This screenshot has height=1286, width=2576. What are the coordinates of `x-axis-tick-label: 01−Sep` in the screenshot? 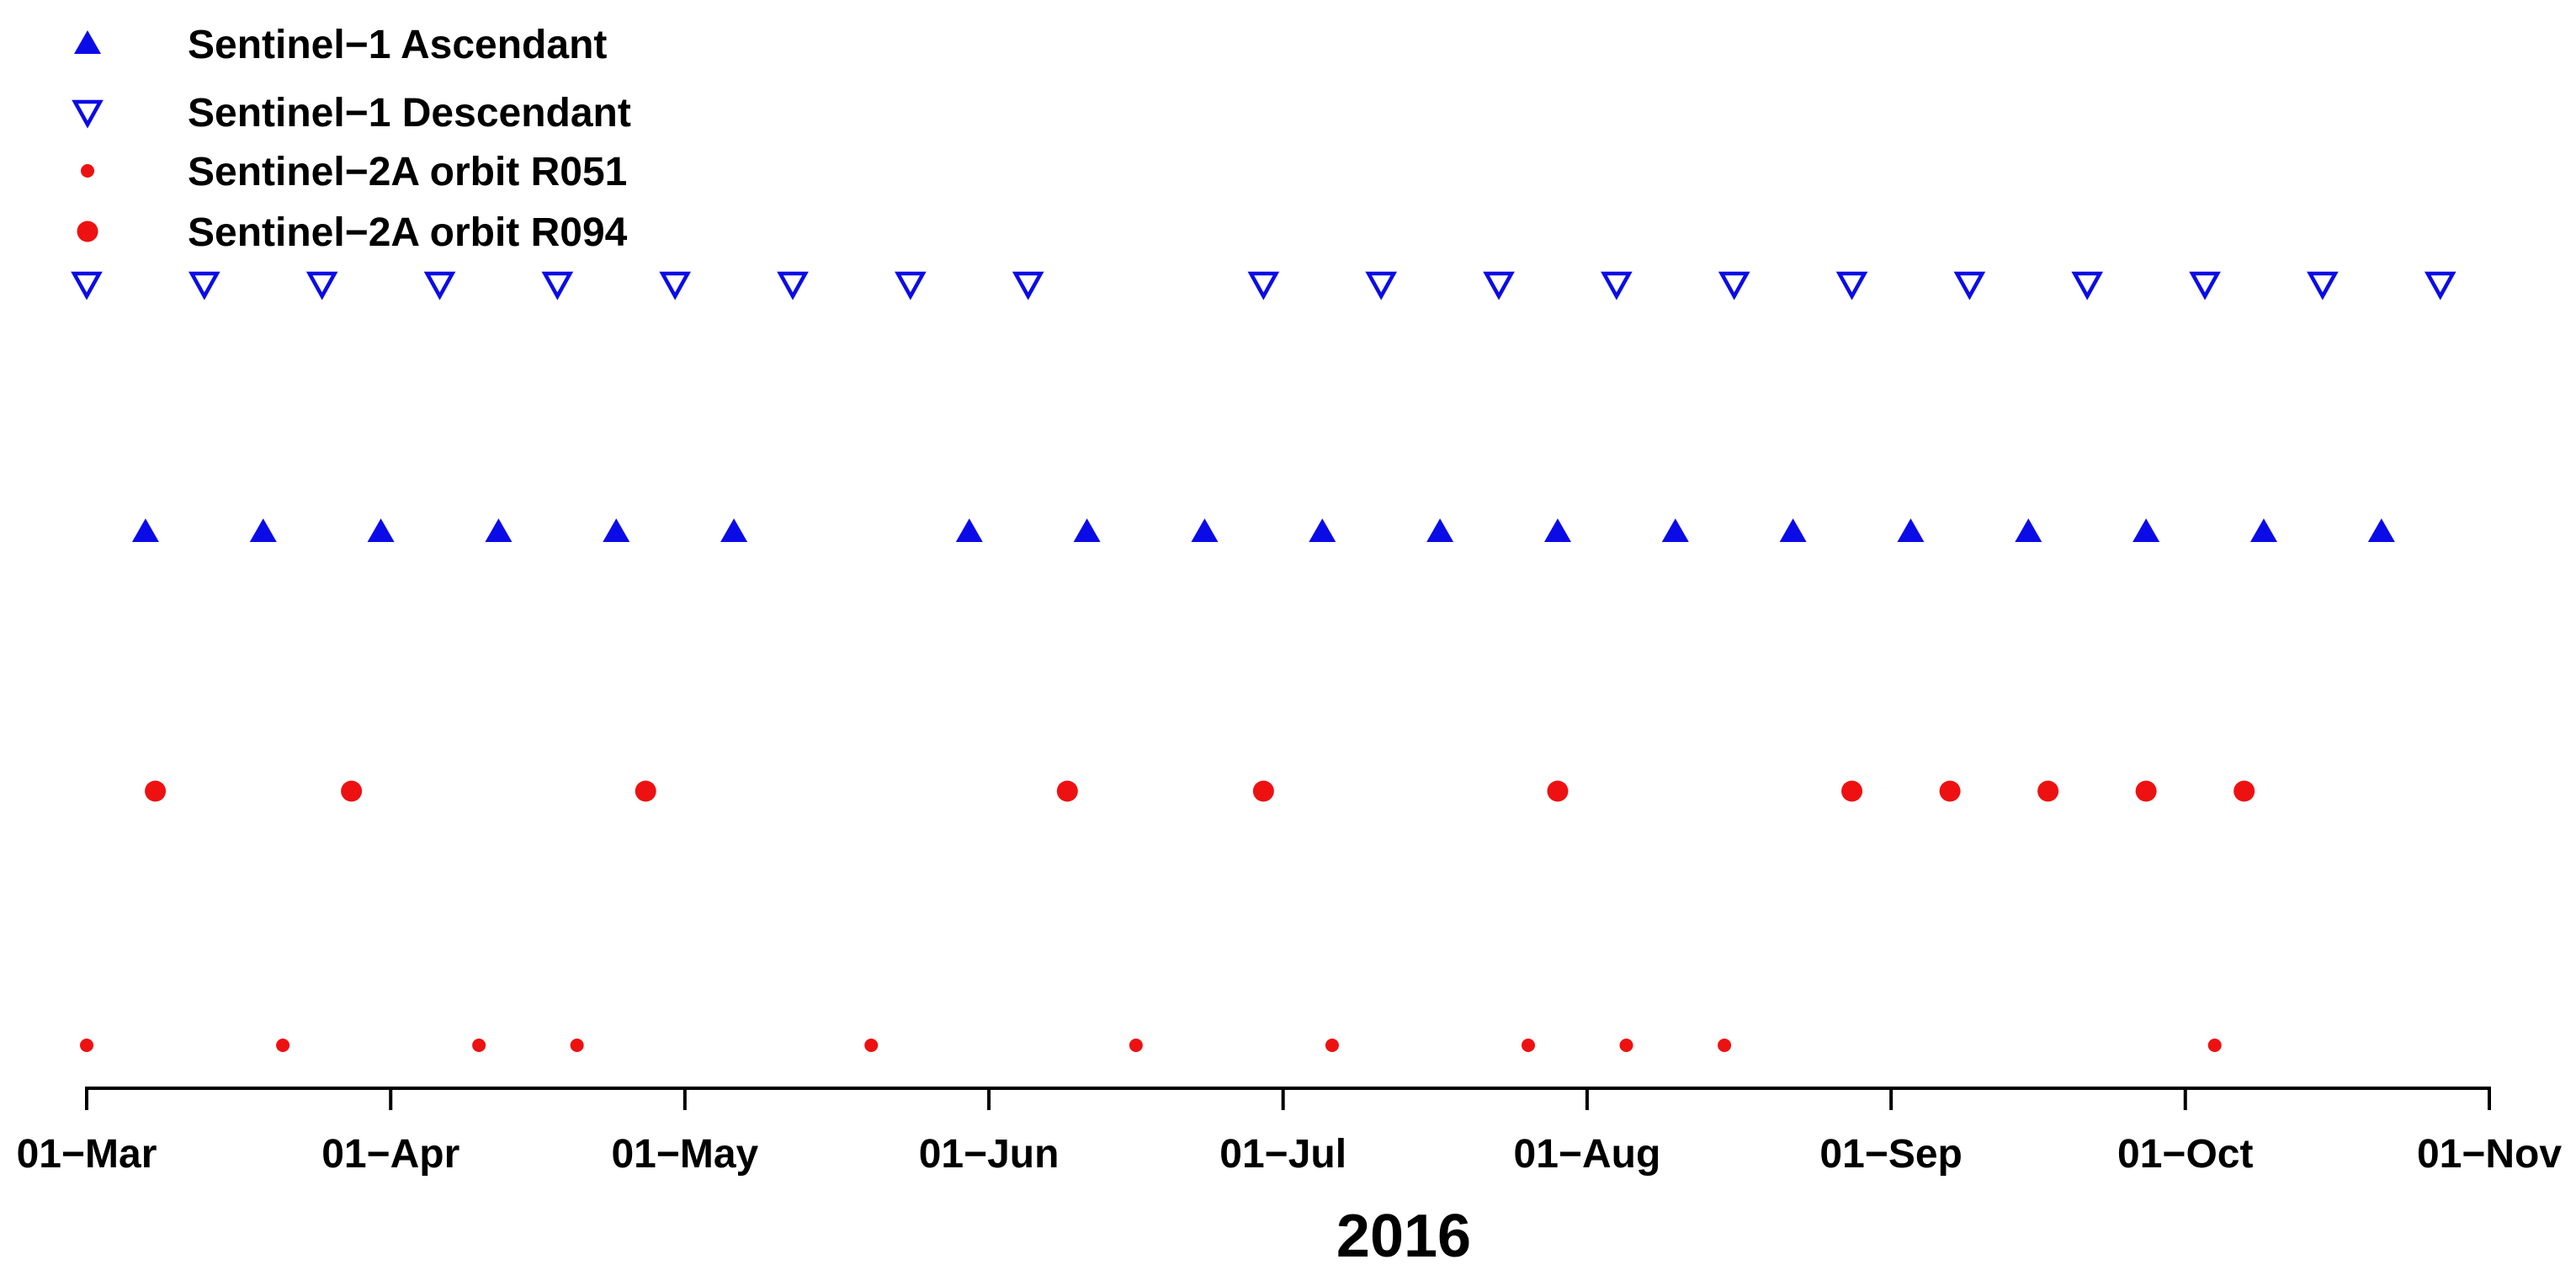 It's located at (1891, 1154).